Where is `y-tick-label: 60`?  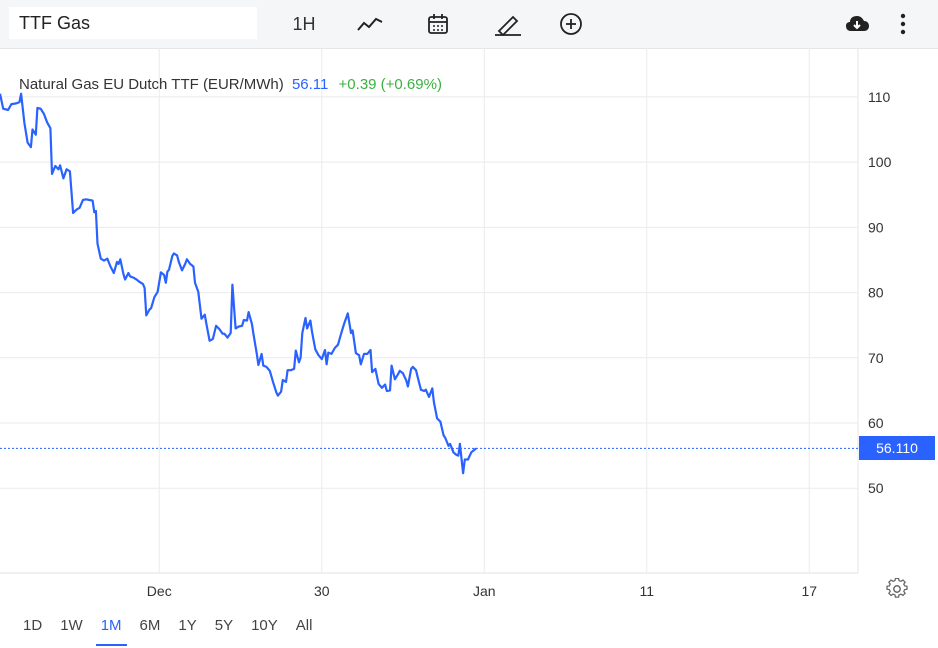
y-tick-label: 60 is located at coordinates (876, 423).